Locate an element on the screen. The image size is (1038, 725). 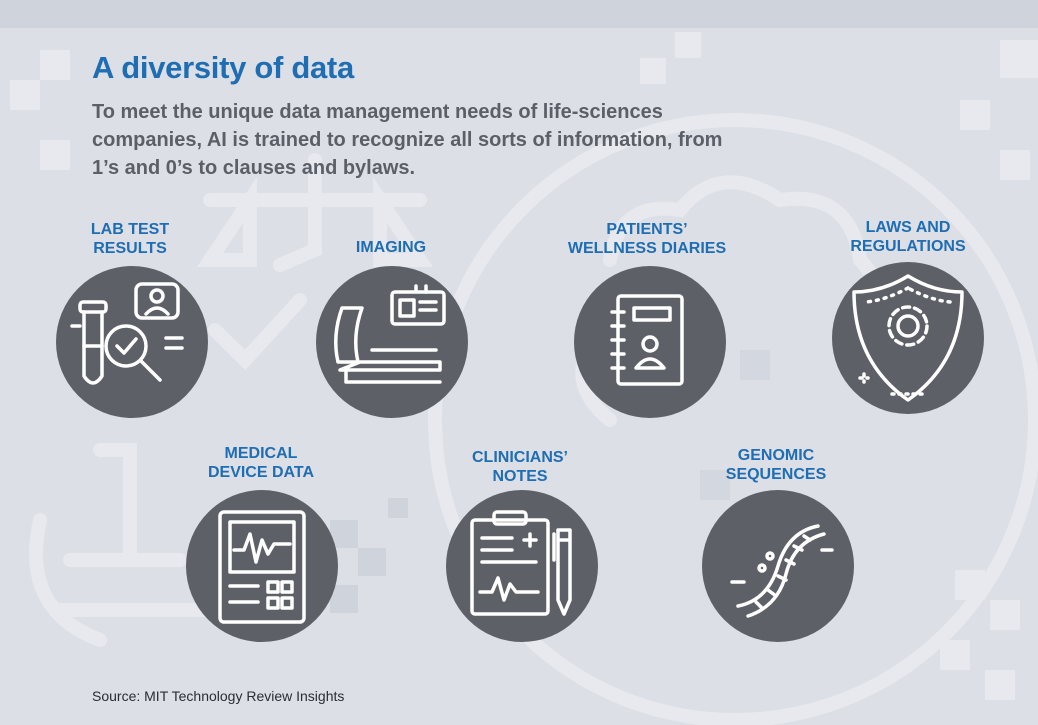
top-band is located at coordinates (519, 14).